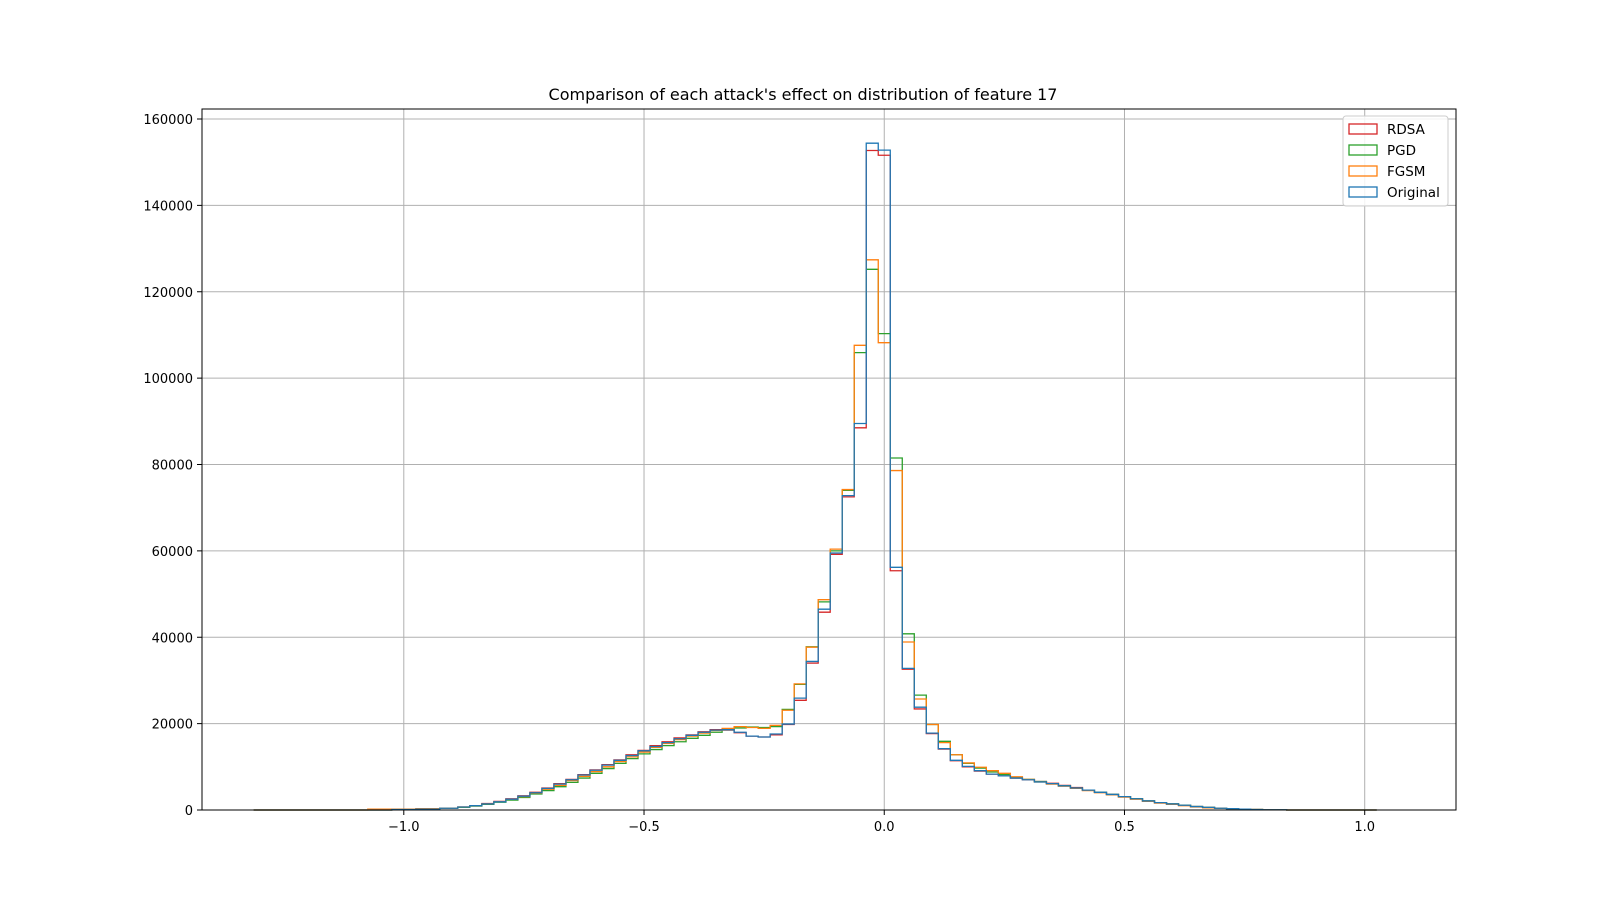 The width and height of the screenshot is (1600, 900). Describe the element at coordinates (1124, 827) in the screenshot. I see `x-tick-label: 0.5` at that location.